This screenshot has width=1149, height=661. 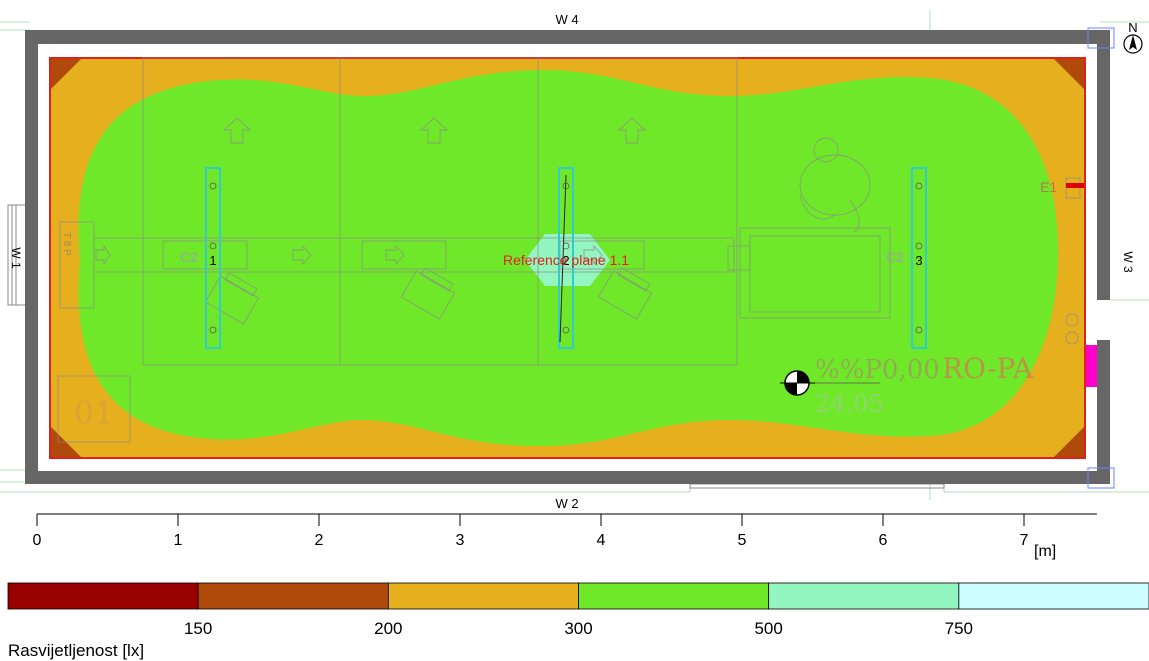 I want to click on wall-label-left: W 1, so click(x=16, y=258).